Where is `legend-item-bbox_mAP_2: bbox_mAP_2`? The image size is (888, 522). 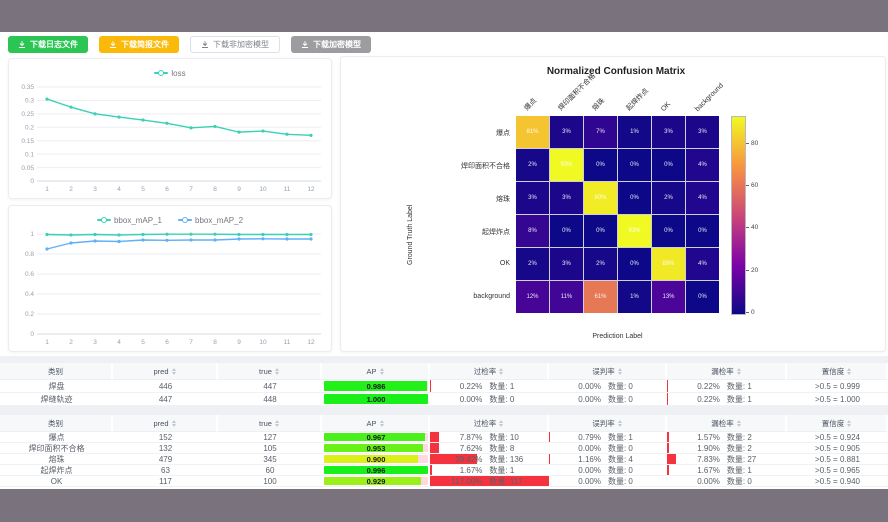
legend-item-bbox_mAP_2: bbox_mAP_2 is located at coordinates (210, 220).